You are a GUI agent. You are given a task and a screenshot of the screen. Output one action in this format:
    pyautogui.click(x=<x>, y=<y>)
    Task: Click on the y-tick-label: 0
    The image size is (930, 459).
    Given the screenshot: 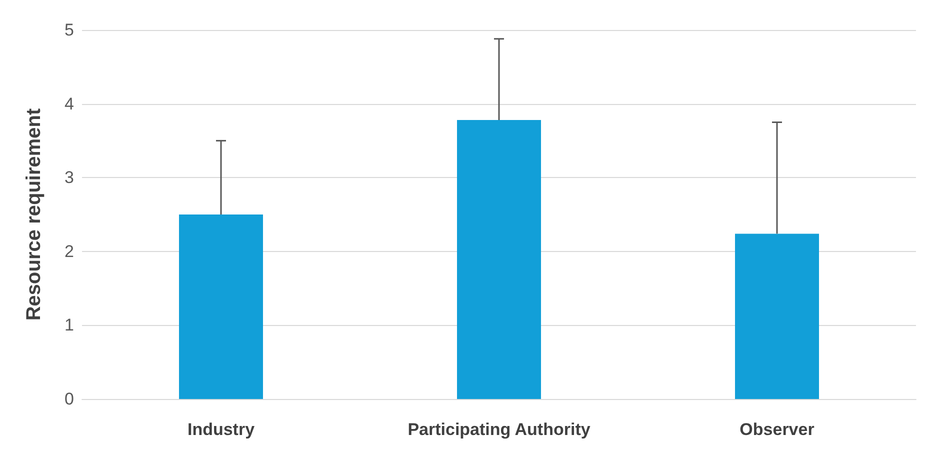 What is the action you would take?
    pyautogui.click(x=69, y=399)
    